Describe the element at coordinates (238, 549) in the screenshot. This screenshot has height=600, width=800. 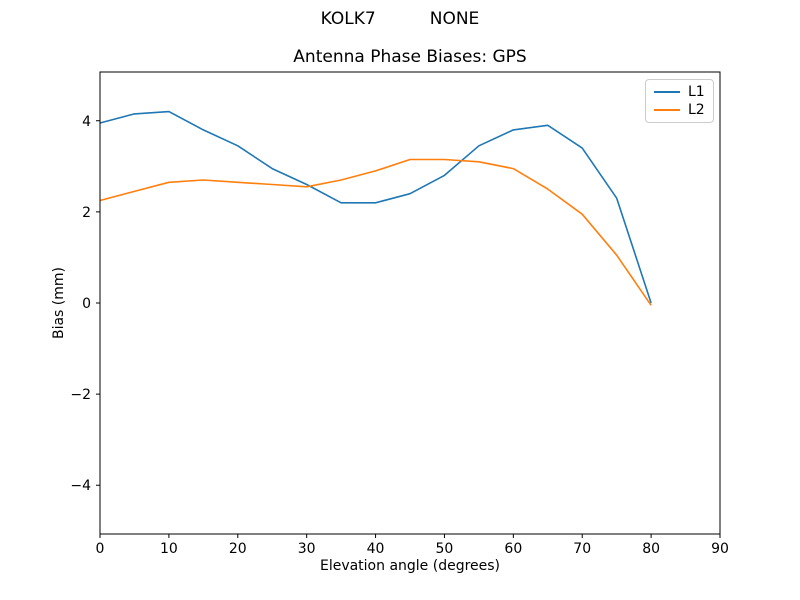
I see `x-tick-label: 20` at that location.